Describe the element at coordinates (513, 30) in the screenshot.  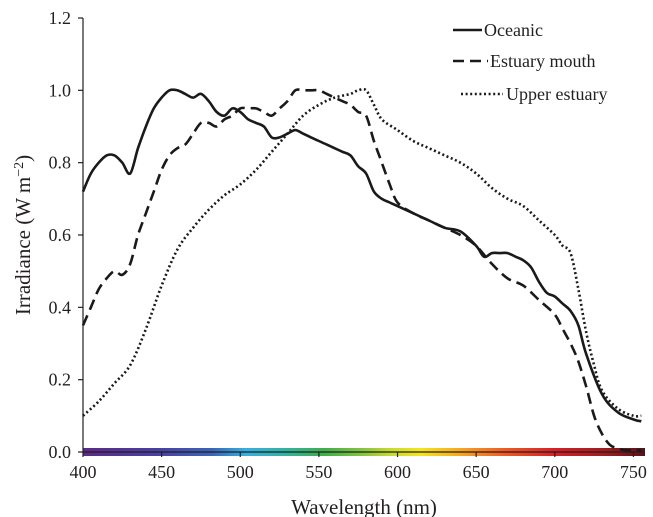
I see `legend-label-oceanic: Oceanic` at that location.